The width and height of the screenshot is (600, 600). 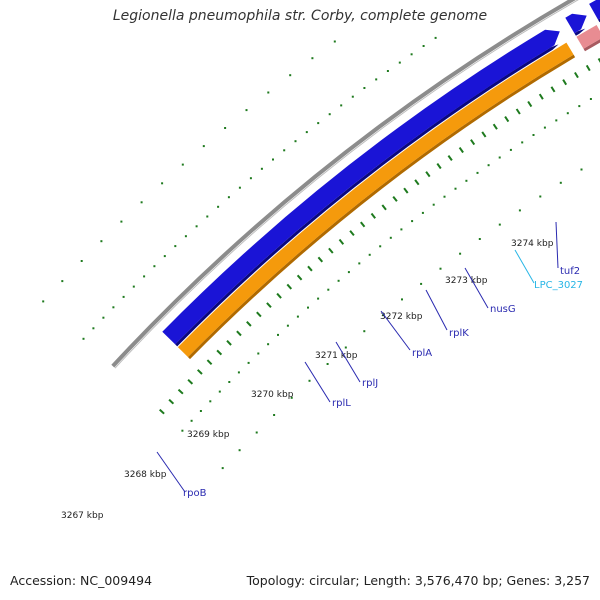 What do you see at coordinates (82, 516) in the screenshot?
I see `tick-label: 3267 kbp` at bounding box center [82, 516].